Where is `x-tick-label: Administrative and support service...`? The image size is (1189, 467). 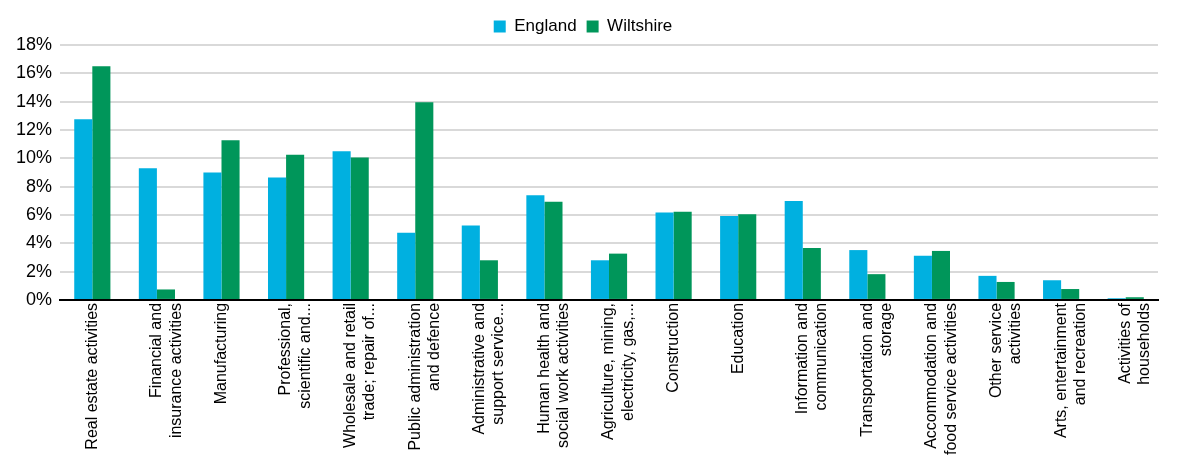 x-tick-label: Administrative and support service... is located at coordinates (488, 368).